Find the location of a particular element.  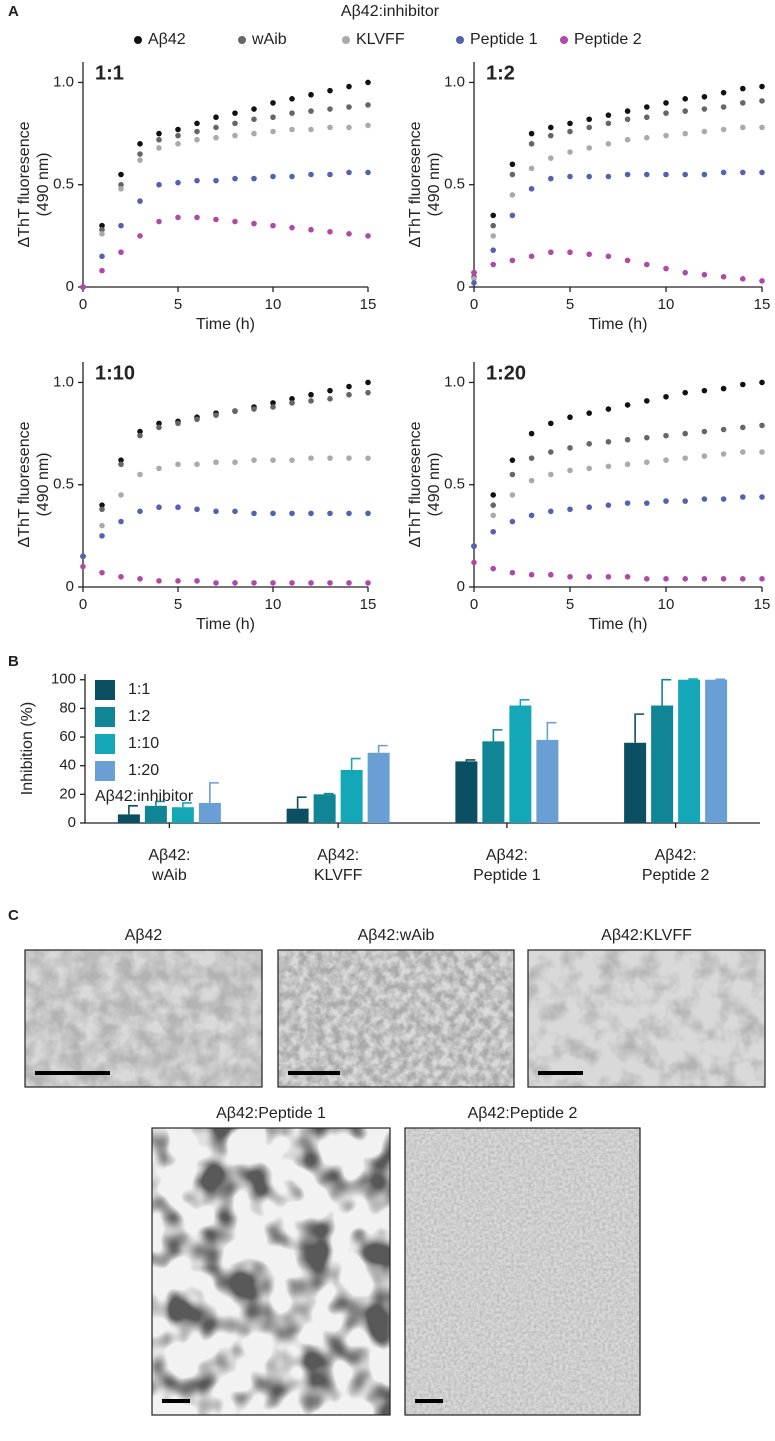

chart-title: 1:20 is located at coordinates (506, 373).